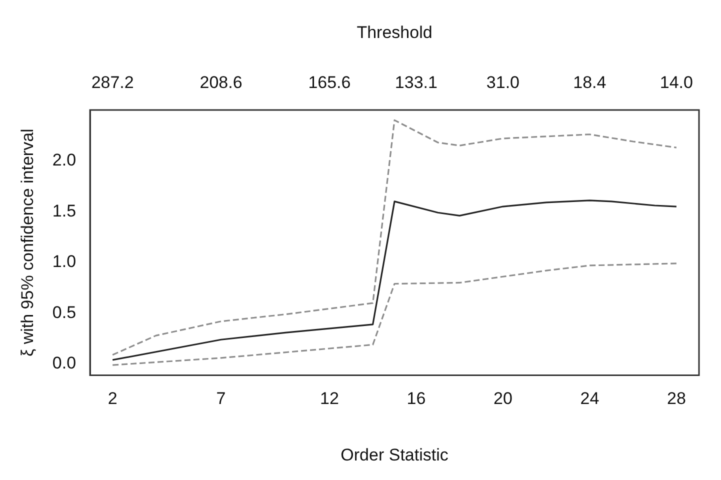  What do you see at coordinates (64, 312) in the screenshot?
I see `y-tick-label: 0.5` at bounding box center [64, 312].